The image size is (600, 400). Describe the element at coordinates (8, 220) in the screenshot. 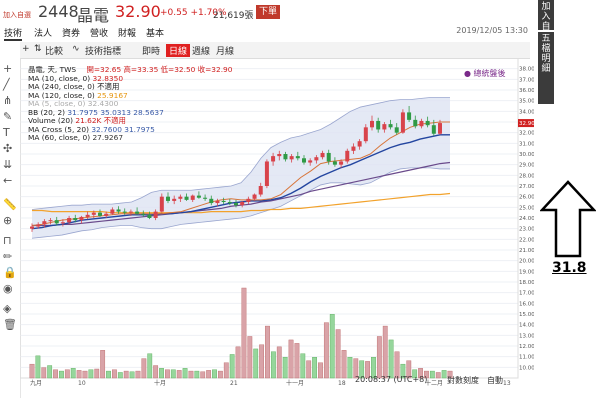

I see `zoom-icon: ⊕` at that location.